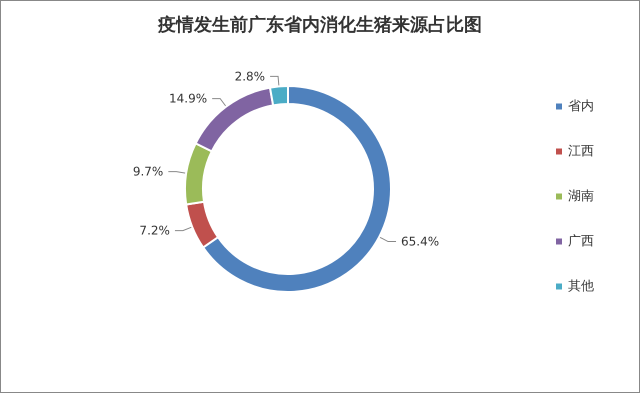  What do you see at coordinates (250, 76) in the screenshot?
I see `data-label: 2.8%` at bounding box center [250, 76].